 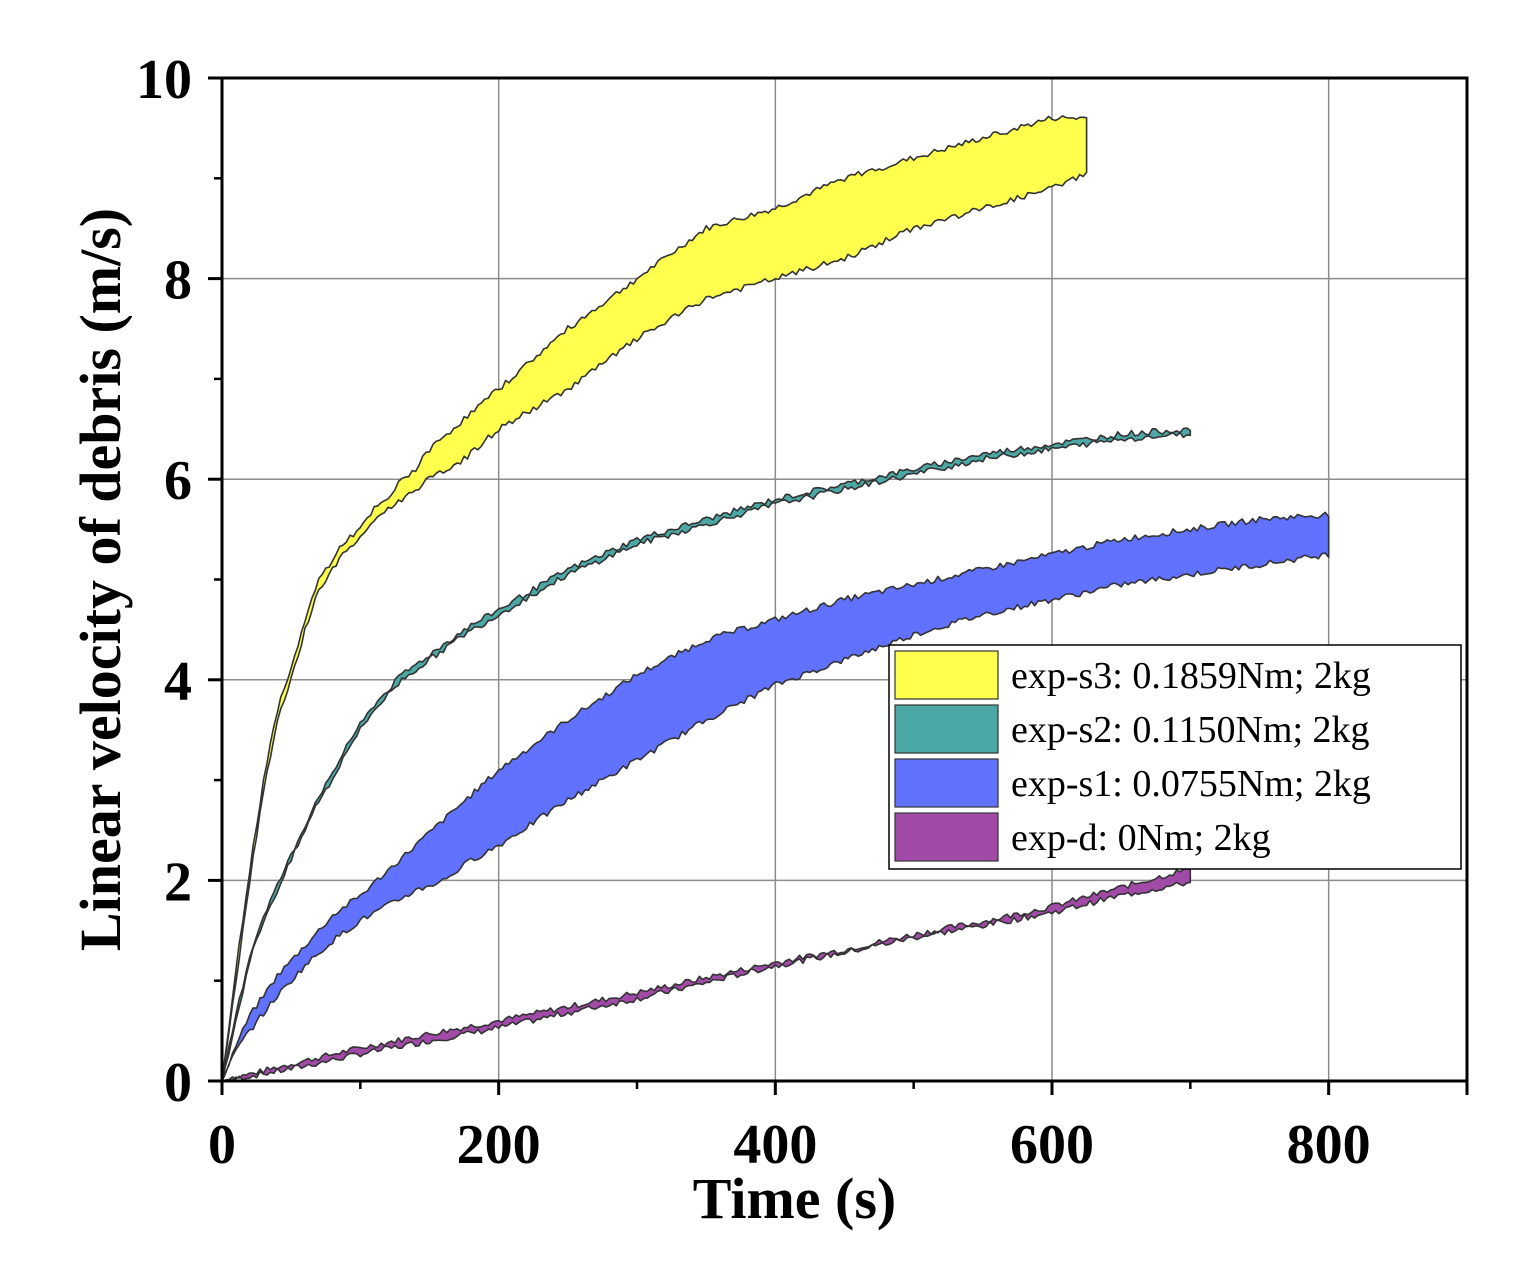 I want to click on y-axis-title: Linear velocity of debris (m/s), so click(x=100, y=579).